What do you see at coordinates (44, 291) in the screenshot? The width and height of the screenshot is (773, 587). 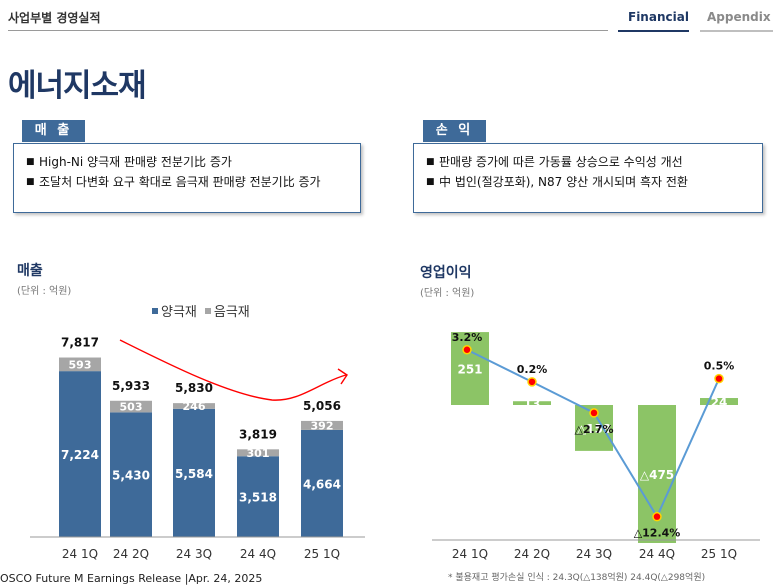 I see `sales-chart-unit: (단위 : 억원)` at bounding box center [44, 291].